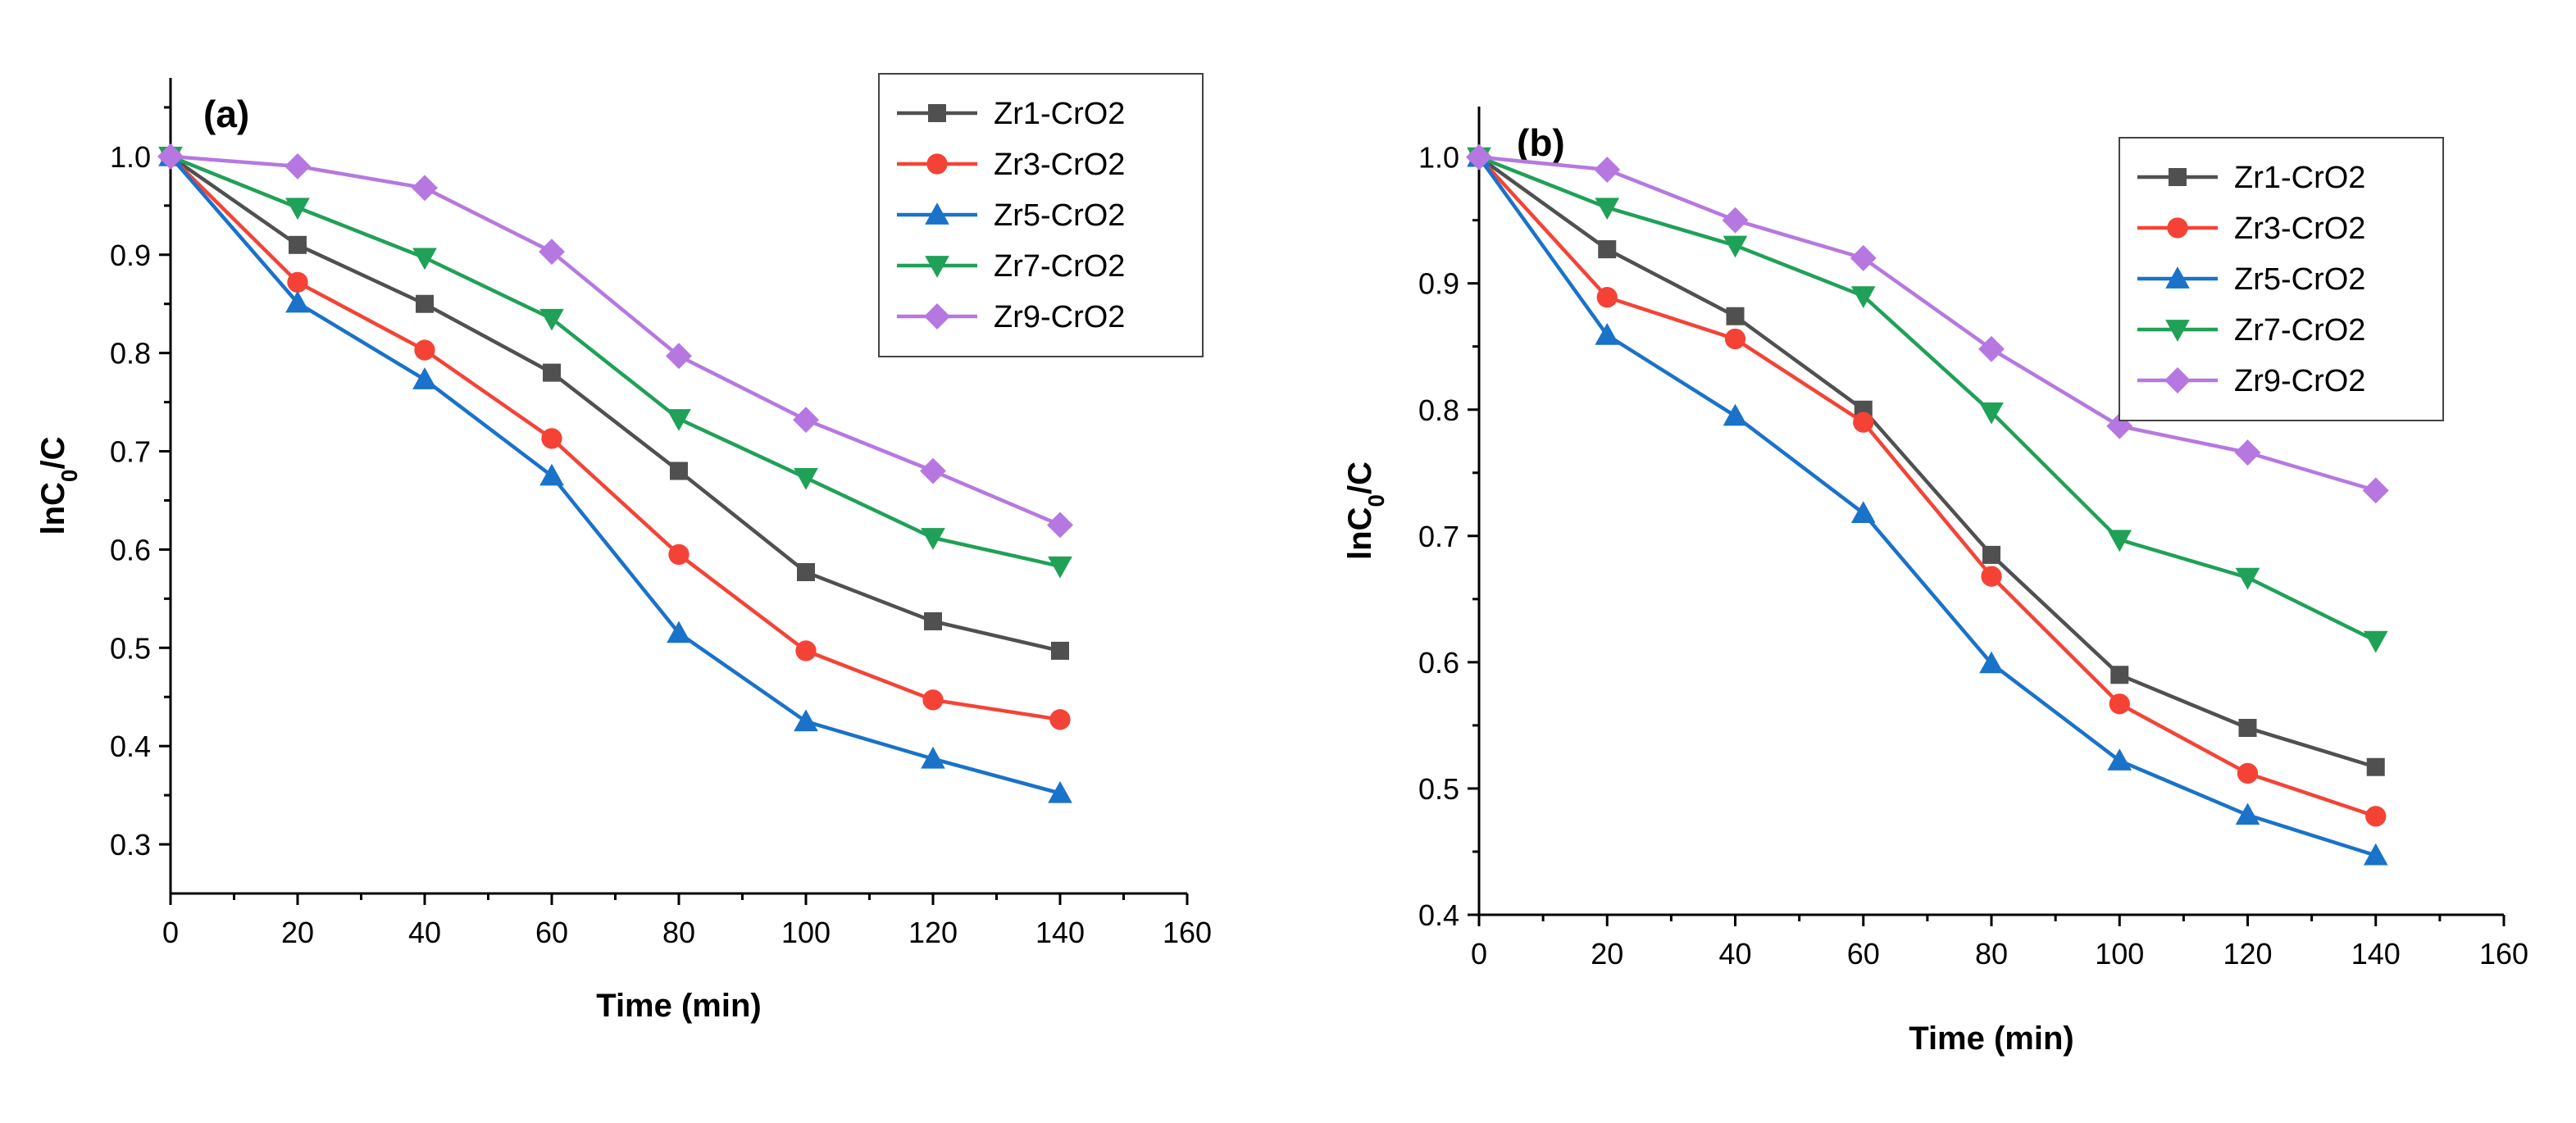  Describe the element at coordinates (1541, 143) in the screenshot. I see `panel-label: (b)` at that location.